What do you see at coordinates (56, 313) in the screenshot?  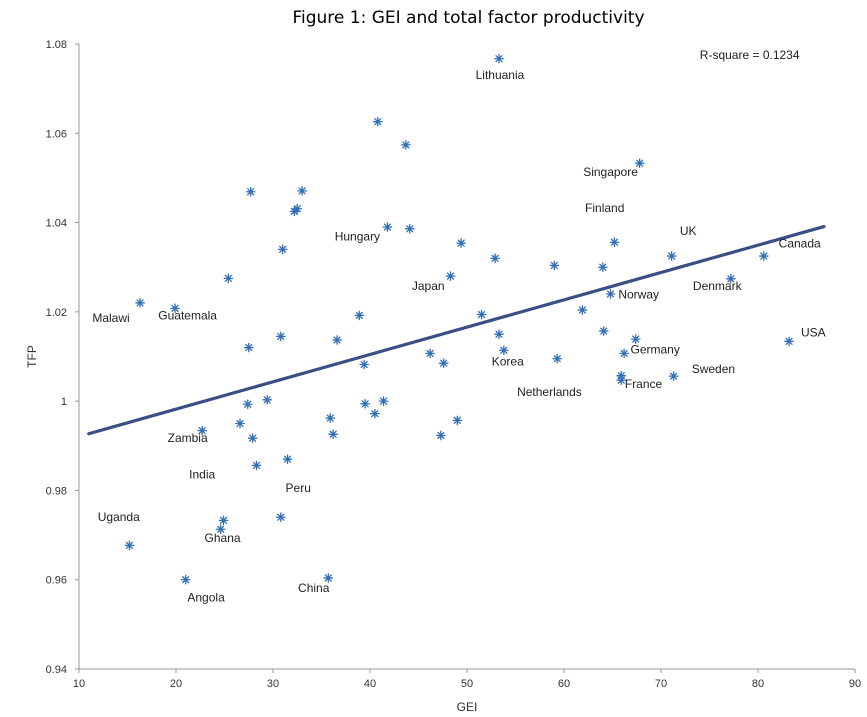 I see `y-tick-label: 1.02` at bounding box center [56, 313].